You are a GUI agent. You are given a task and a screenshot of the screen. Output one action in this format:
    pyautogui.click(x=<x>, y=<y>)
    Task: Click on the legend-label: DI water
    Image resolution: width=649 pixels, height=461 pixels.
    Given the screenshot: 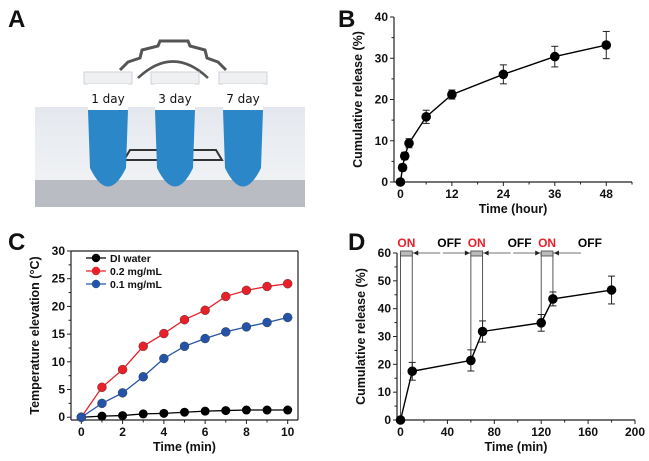 What is the action you would take?
    pyautogui.click(x=130, y=259)
    